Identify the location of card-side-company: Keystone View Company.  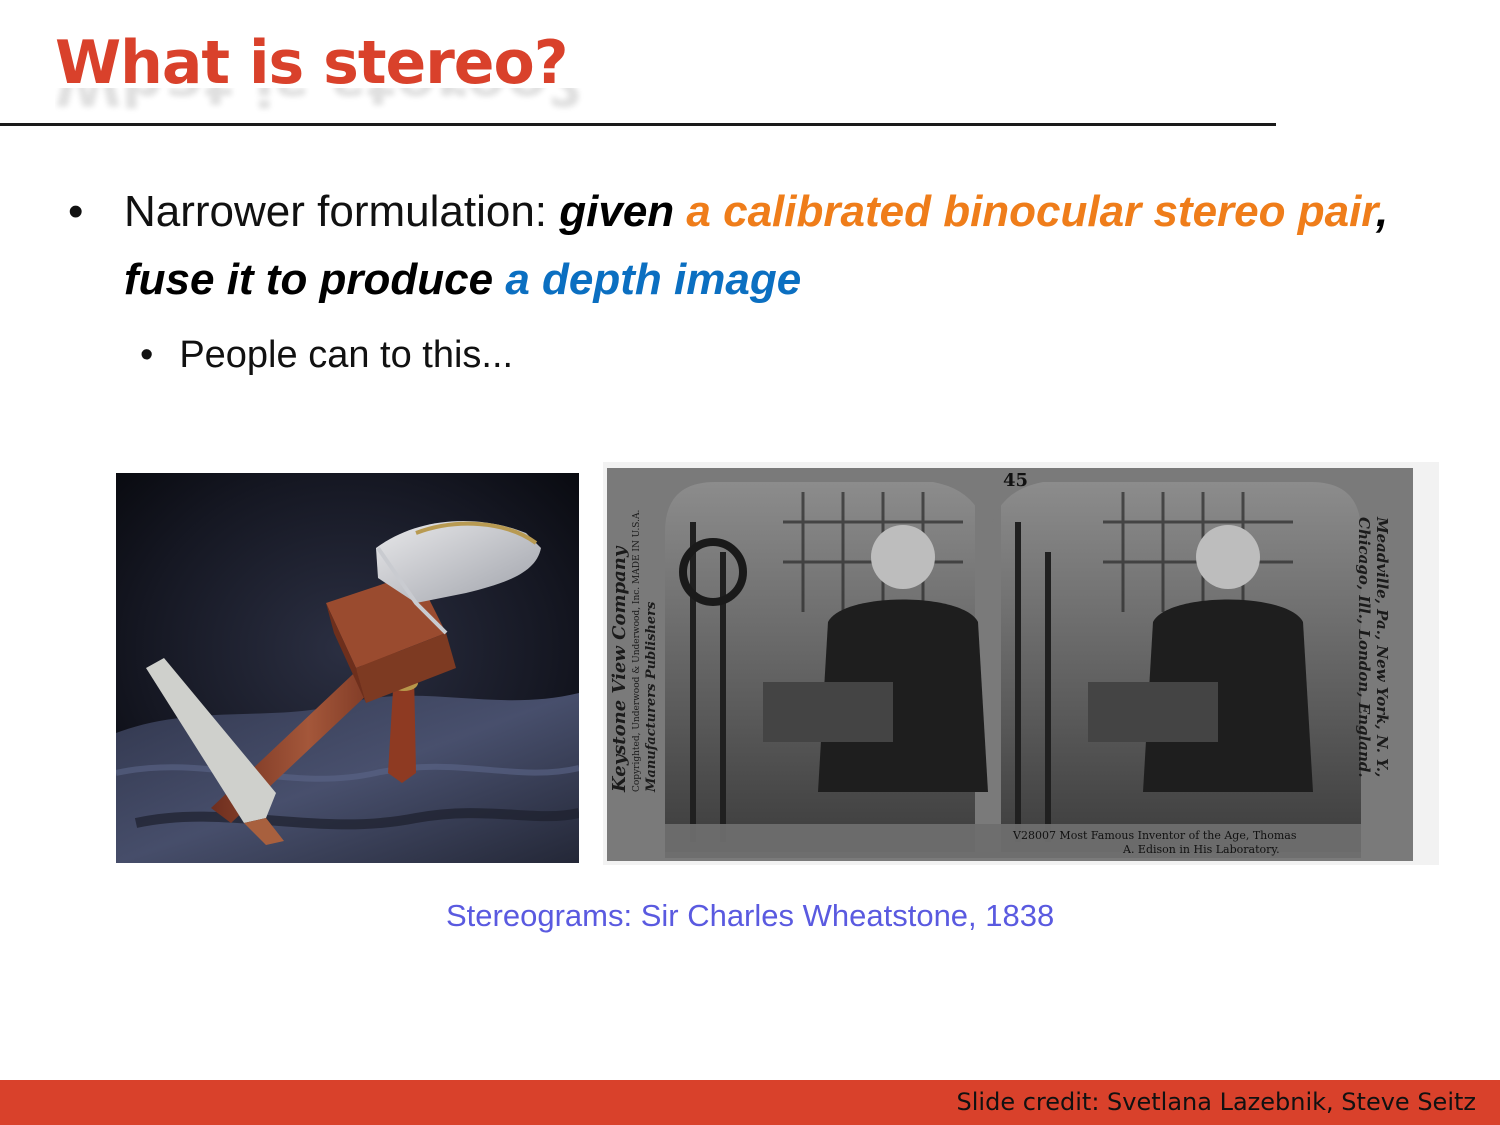
(619, 669).